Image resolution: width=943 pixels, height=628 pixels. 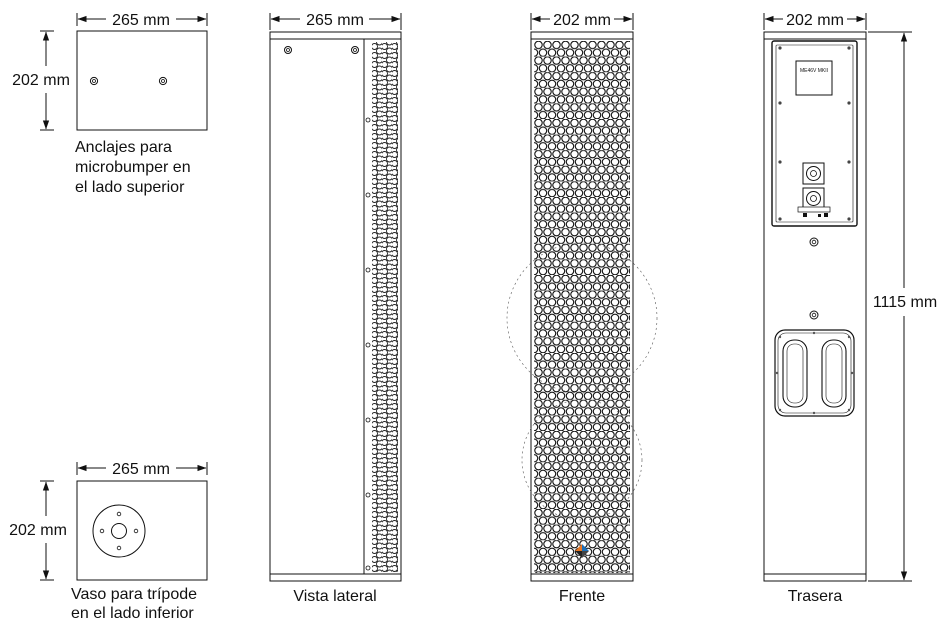 What do you see at coordinates (134, 594) in the screenshot?
I see `bottom-view-caption-line-1: Vaso para trípode` at bounding box center [134, 594].